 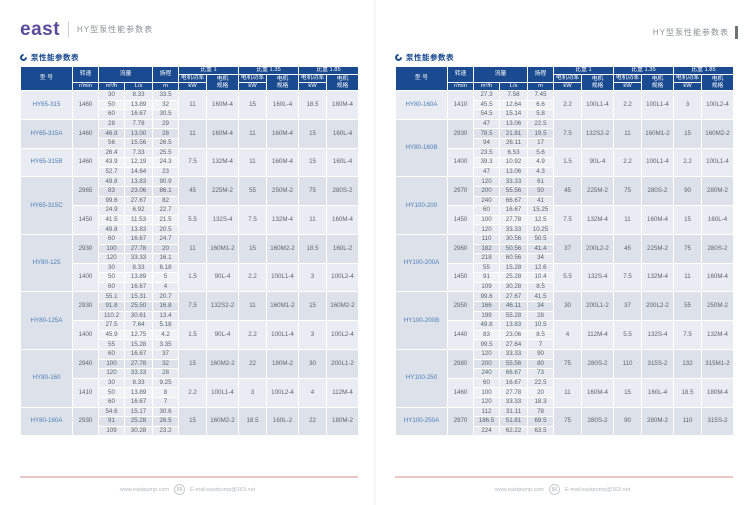 I want to click on page-title-right: HY型泵性能参数表, so click(x=690, y=32).